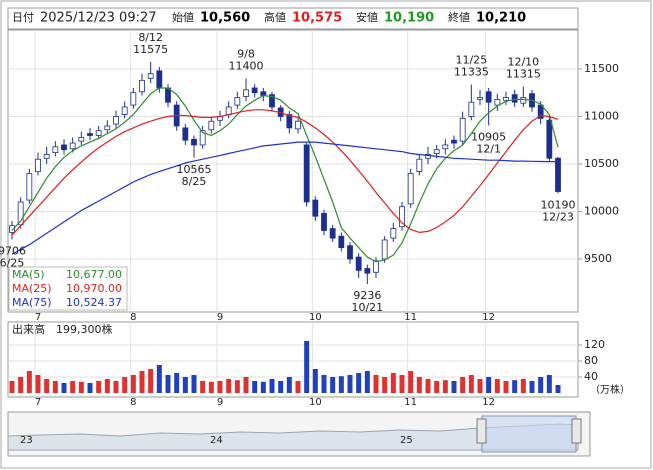 Image resolution: width=653 pixels, height=470 pixels. What do you see at coordinates (591, 360) in the screenshot?
I see `y-tick-label: 80` at bounding box center [591, 360].